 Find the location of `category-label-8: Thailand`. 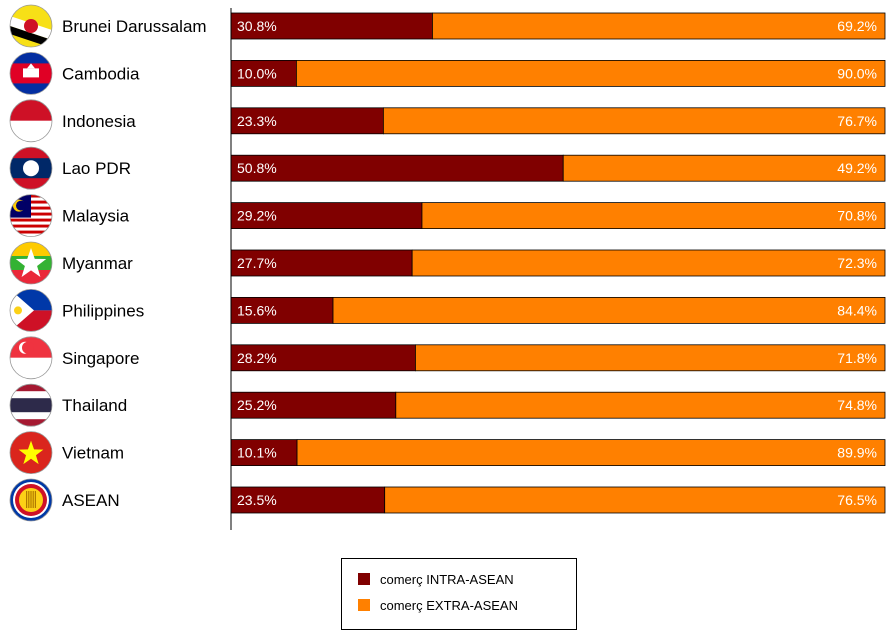

category-label-8: Thailand is located at coordinates (94, 405).